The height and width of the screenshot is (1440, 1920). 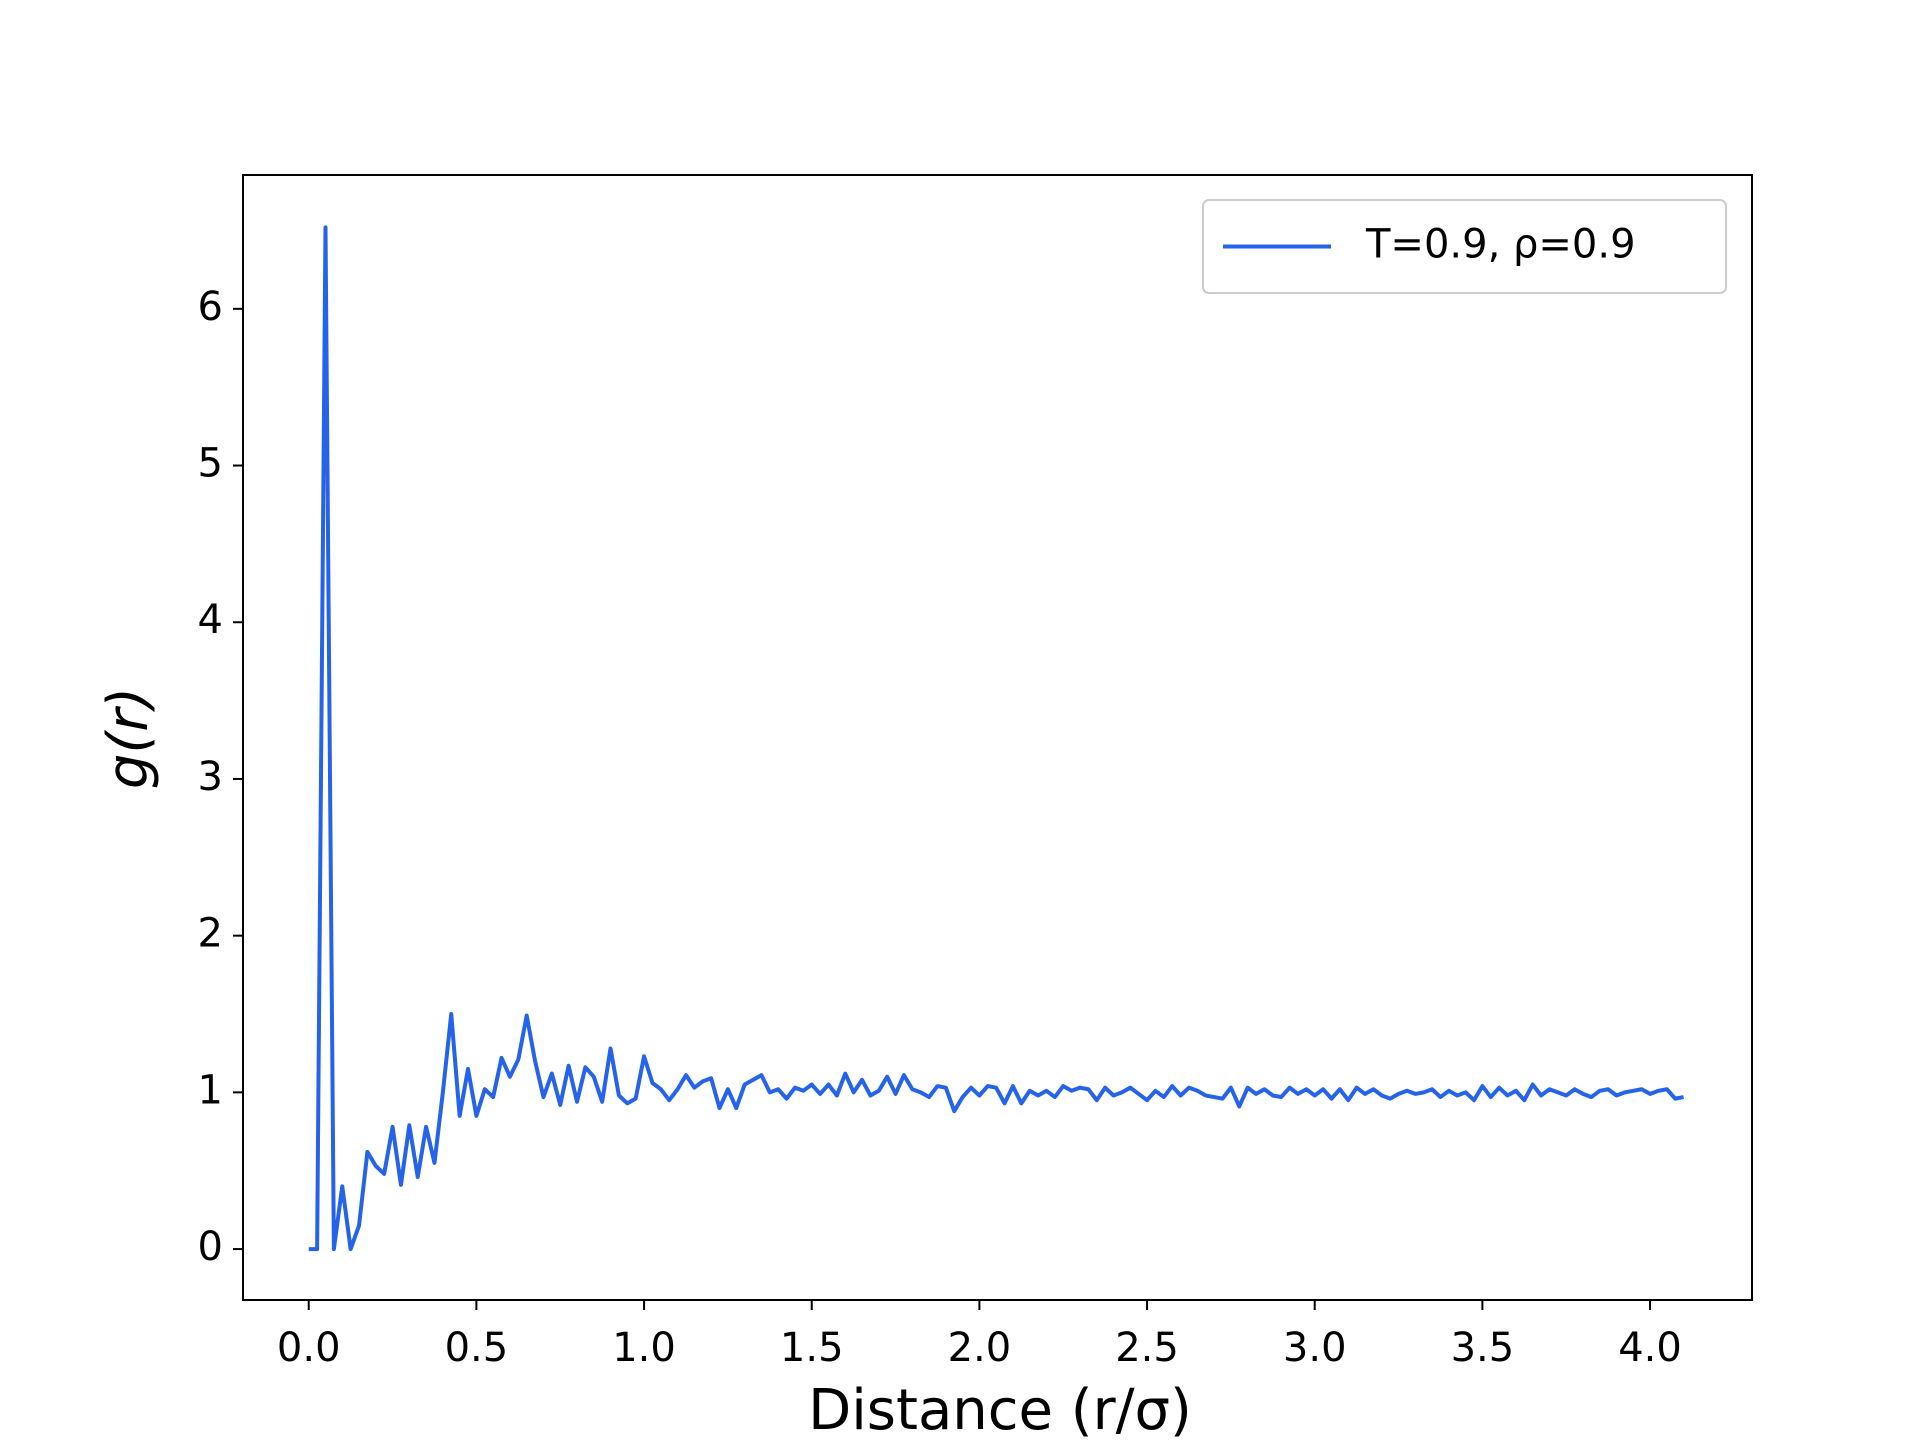 What do you see at coordinates (210, 777) in the screenshot?
I see `y-tick-label: 3` at bounding box center [210, 777].